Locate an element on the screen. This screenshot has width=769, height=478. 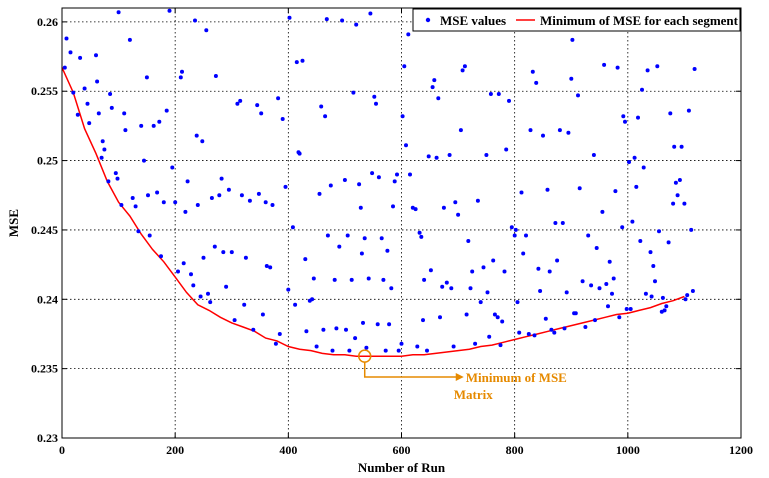
x-tick-label: 1200 is located at coordinates (741, 450).